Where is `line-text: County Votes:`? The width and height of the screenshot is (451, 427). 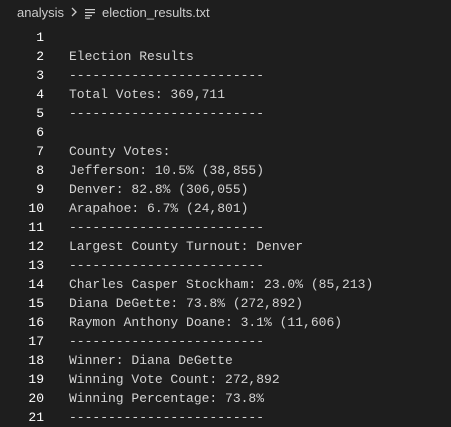
line-text: County Votes: is located at coordinates (120, 151).